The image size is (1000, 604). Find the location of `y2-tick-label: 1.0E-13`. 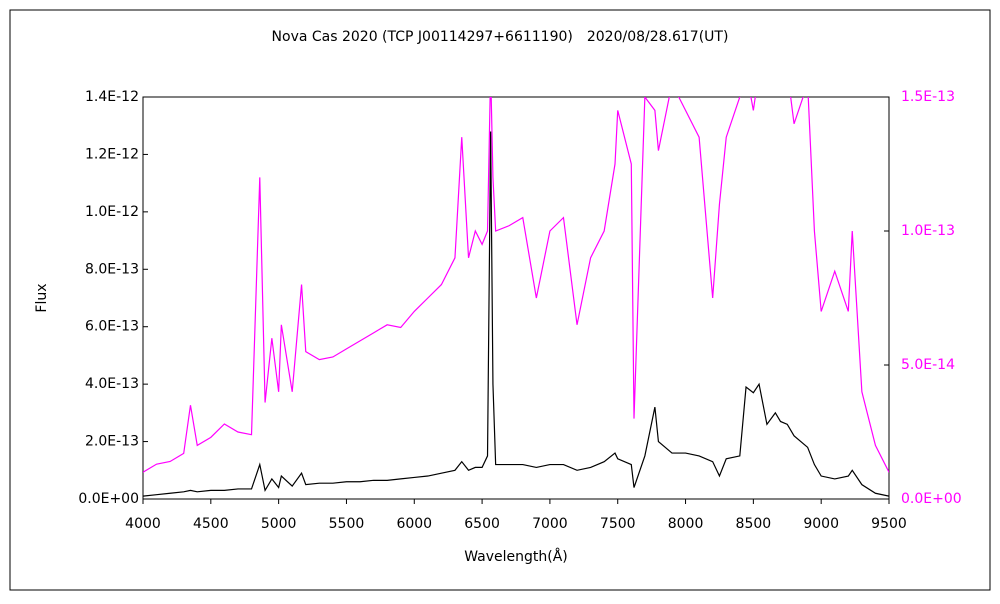

y2-tick-label: 1.0E-13 is located at coordinates (928, 231).